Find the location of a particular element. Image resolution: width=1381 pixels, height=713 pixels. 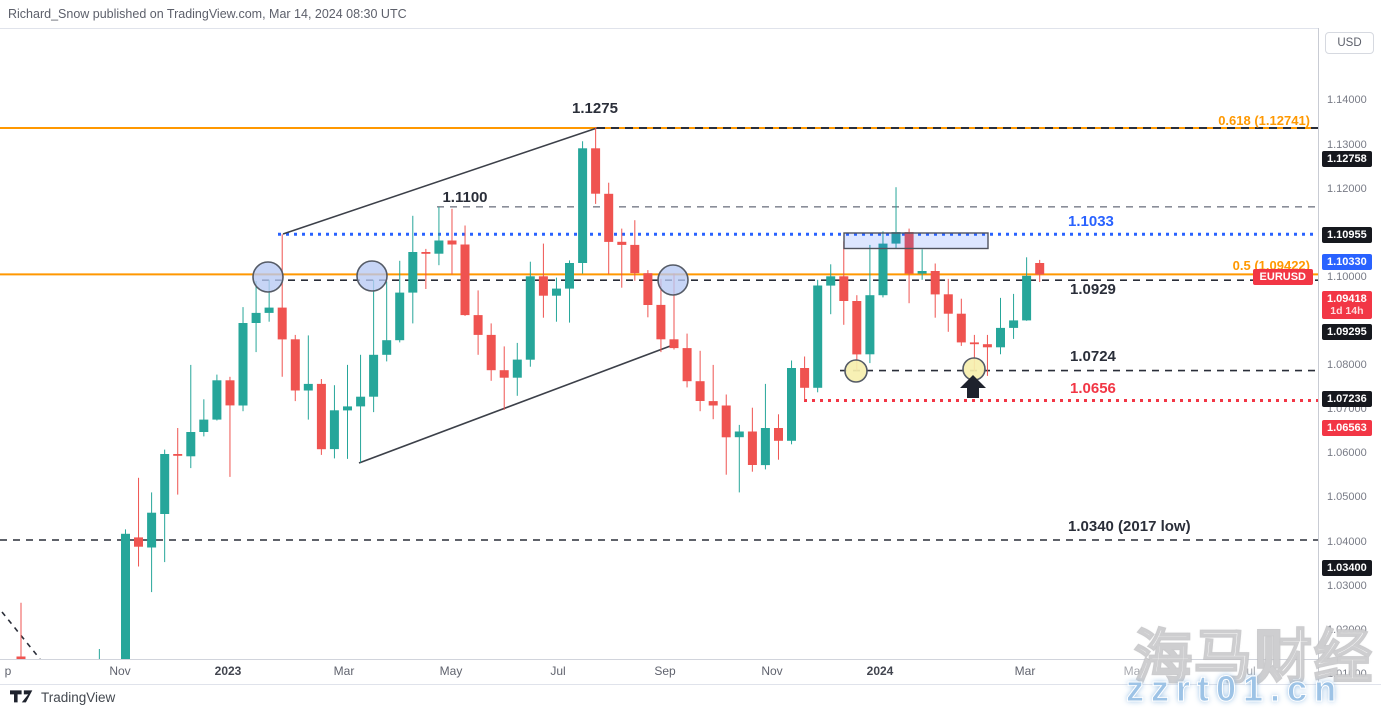

price-annotation: 0.618 (1.12741) is located at coordinates (1264, 120).